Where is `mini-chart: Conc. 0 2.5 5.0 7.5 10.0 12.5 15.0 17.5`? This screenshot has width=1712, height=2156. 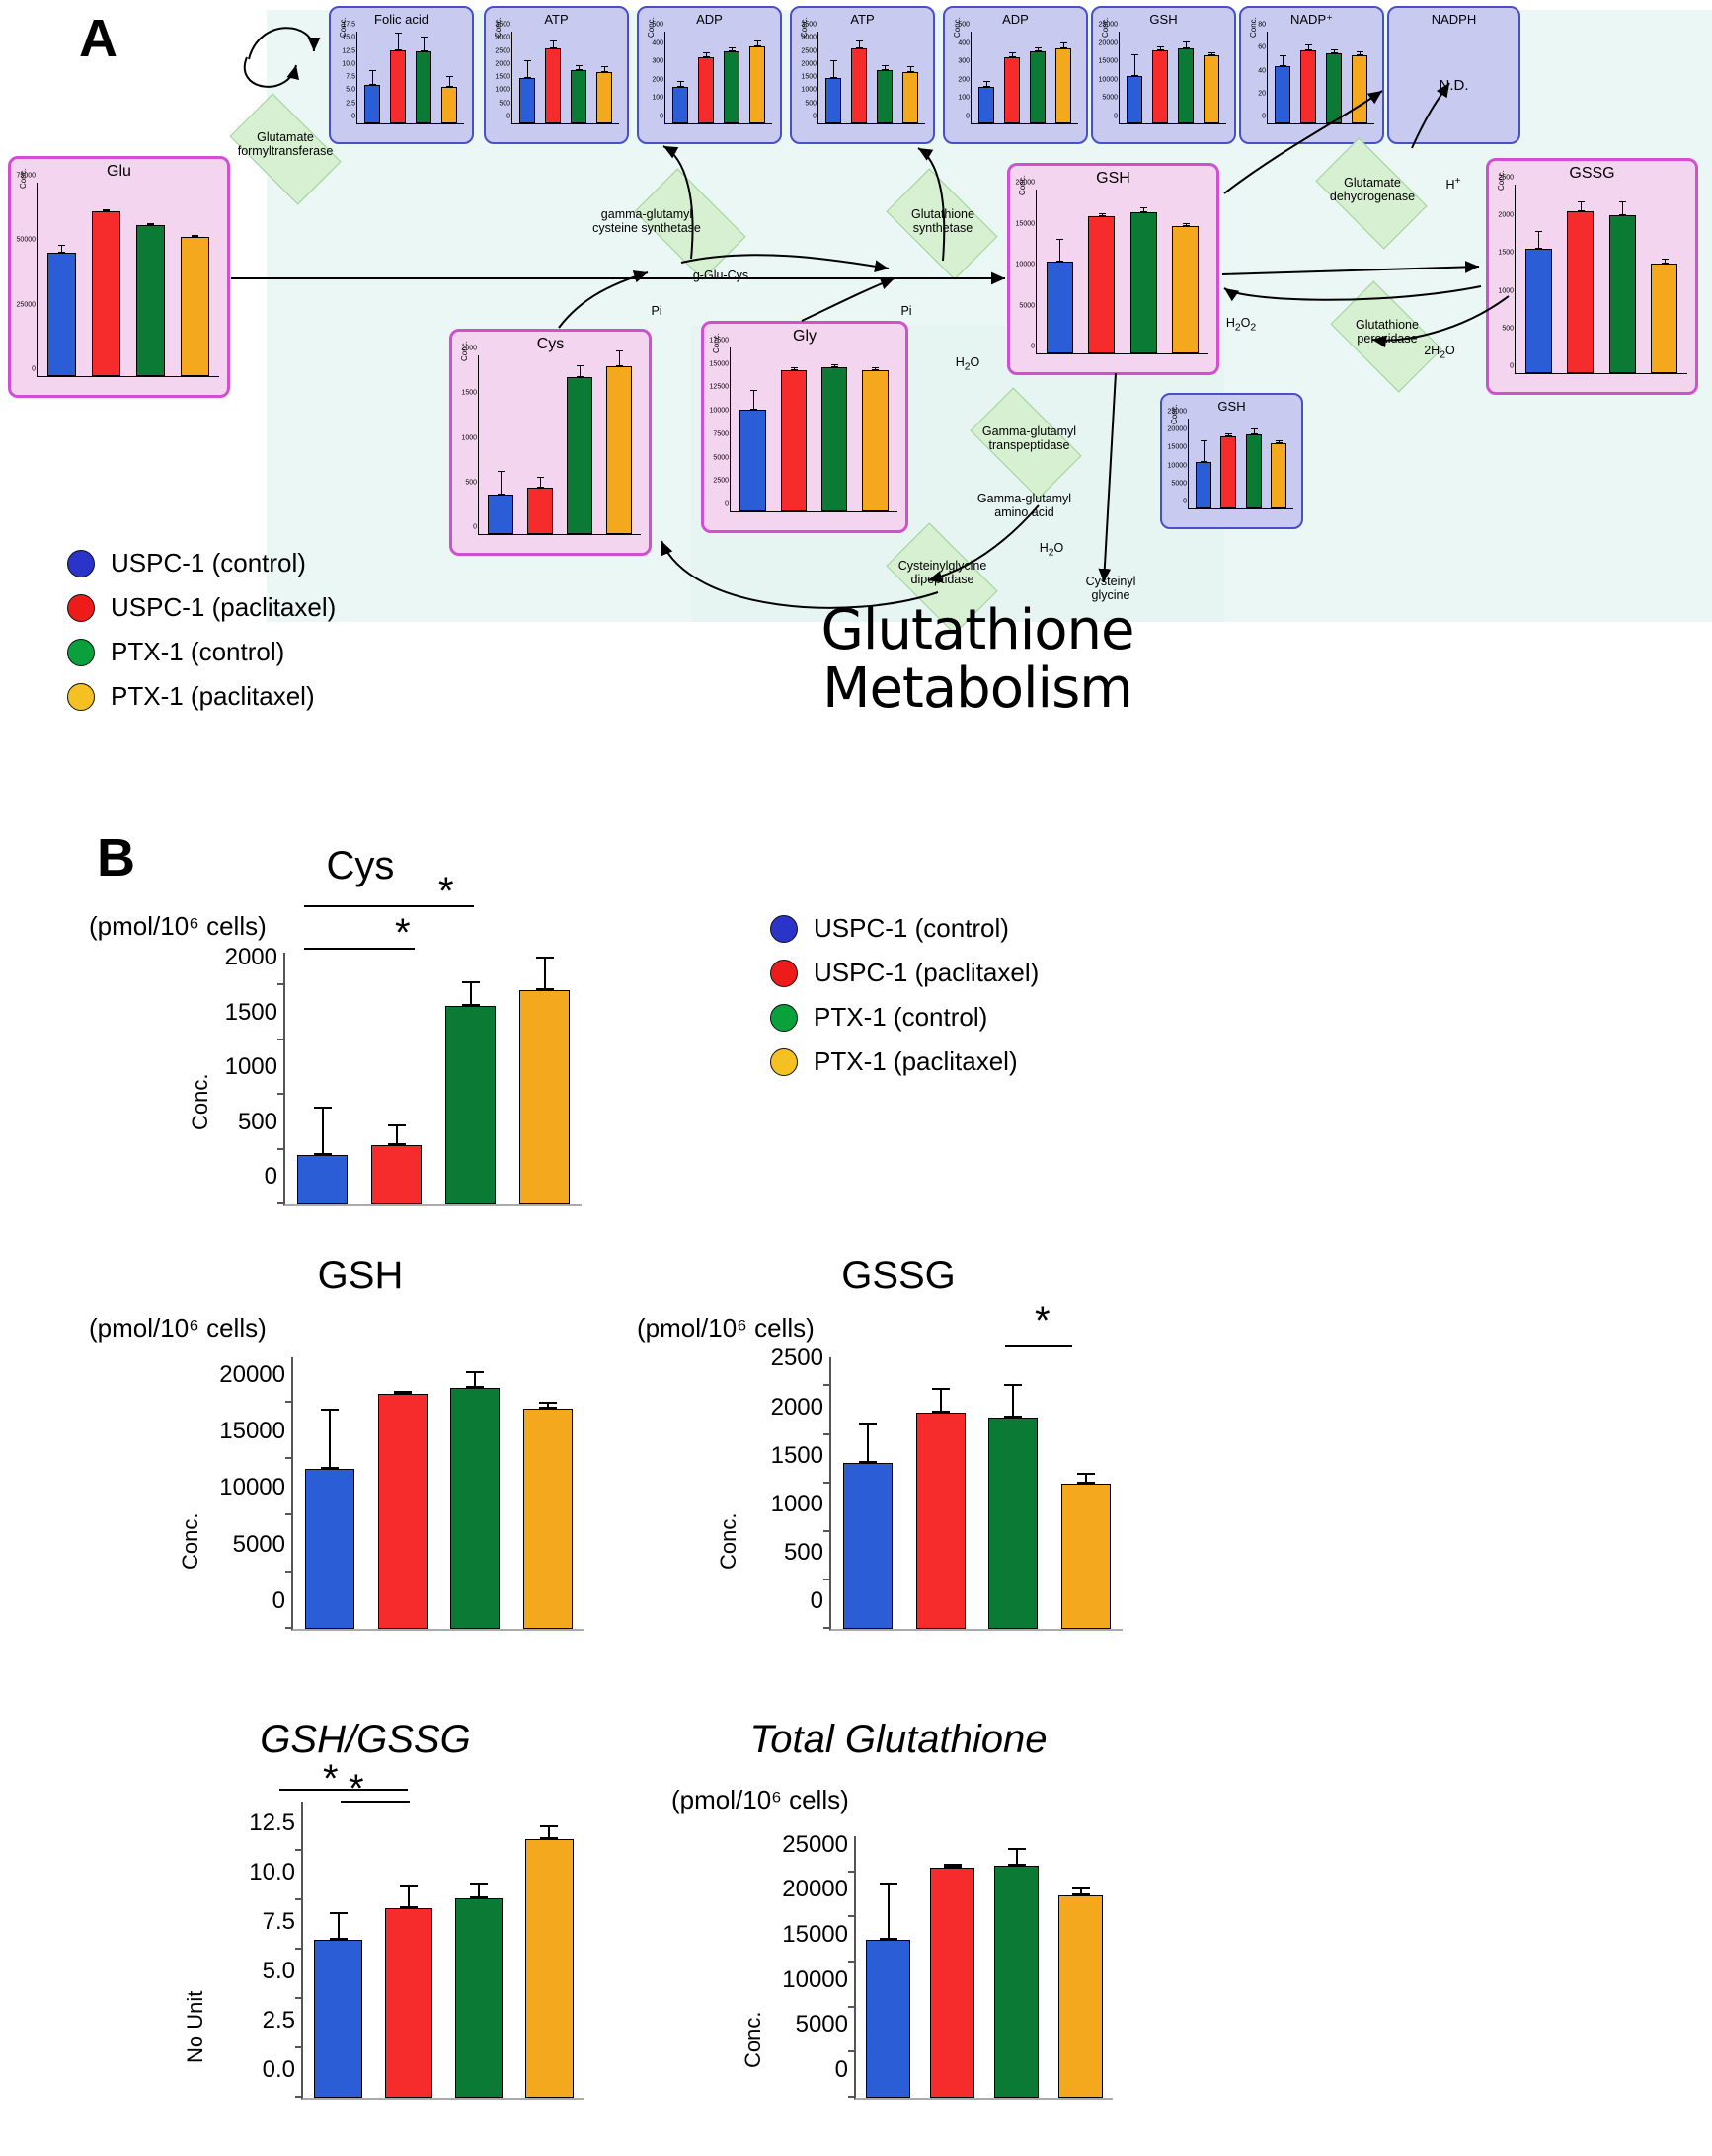 mini-chart: Conc. 0 2.5 5.0 7.5 10.0 12.5 15.0 17.5 is located at coordinates (400, 77).